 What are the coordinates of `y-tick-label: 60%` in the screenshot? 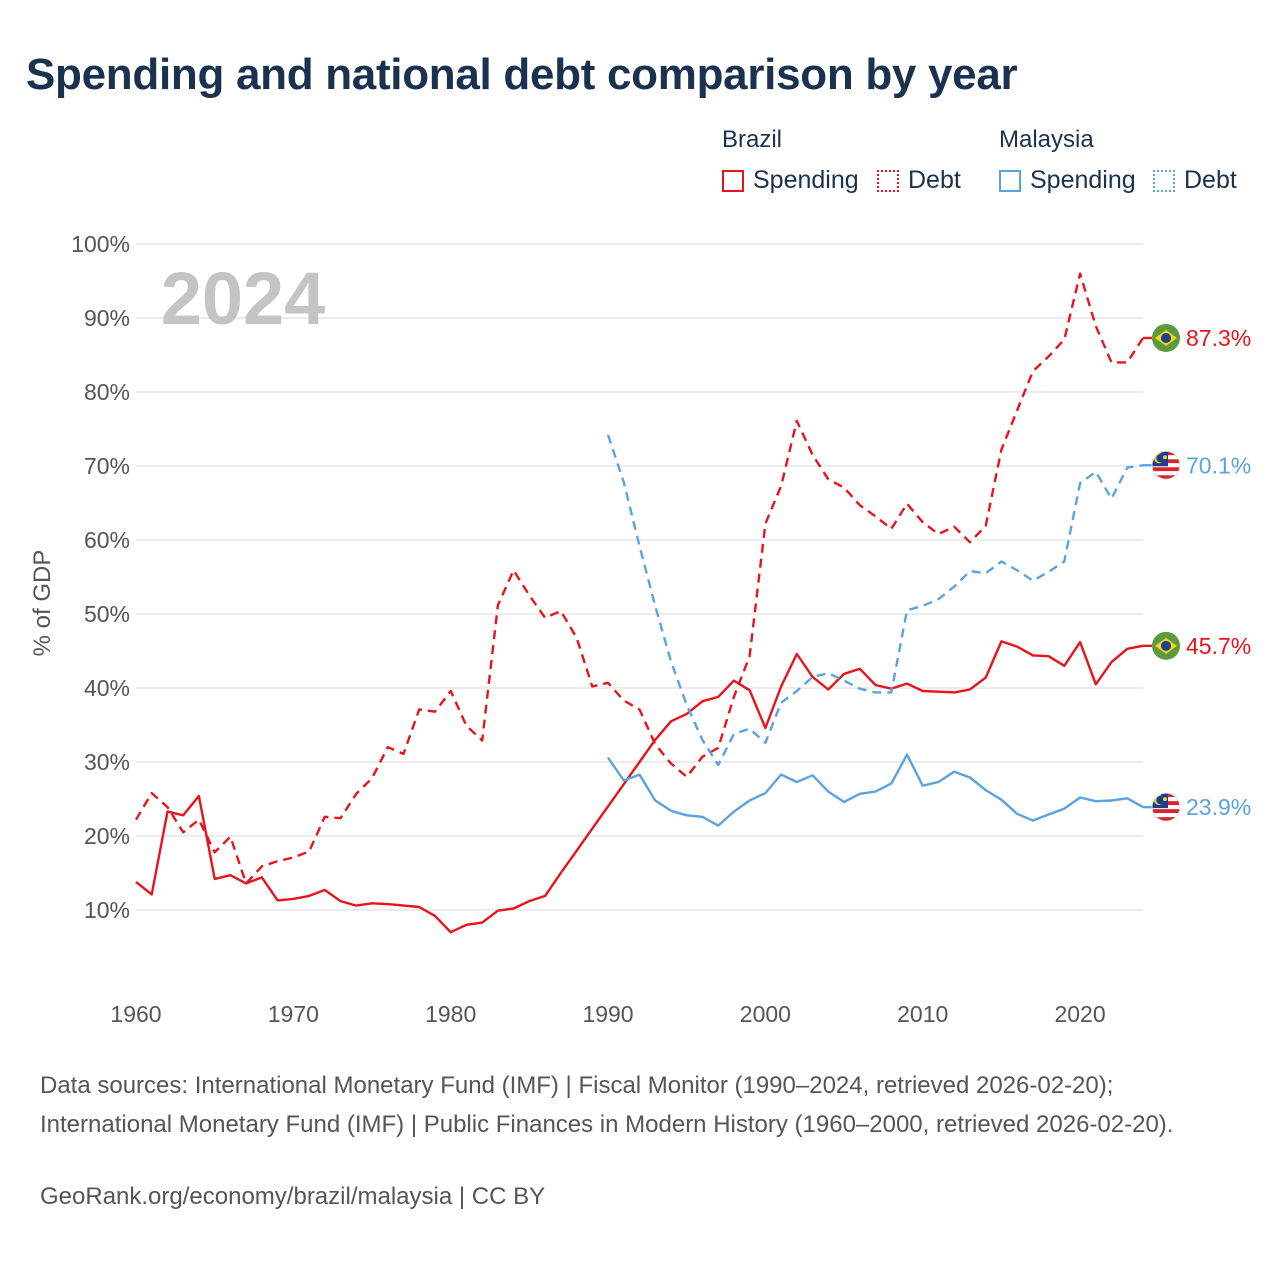 It's located at (107, 540).